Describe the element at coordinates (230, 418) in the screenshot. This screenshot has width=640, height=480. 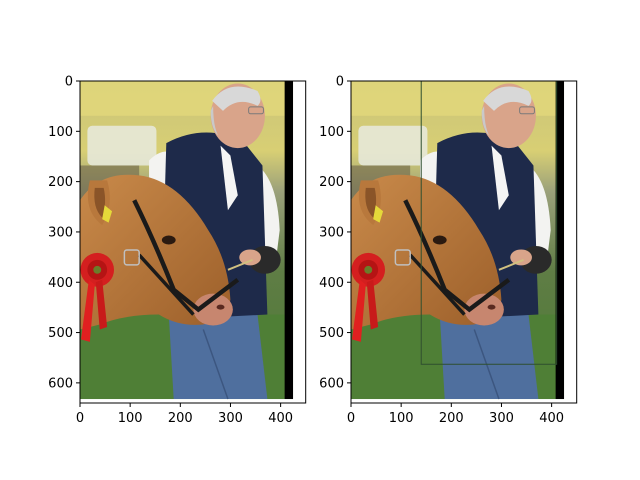
I see `left-x-tick-label: 300` at that location.